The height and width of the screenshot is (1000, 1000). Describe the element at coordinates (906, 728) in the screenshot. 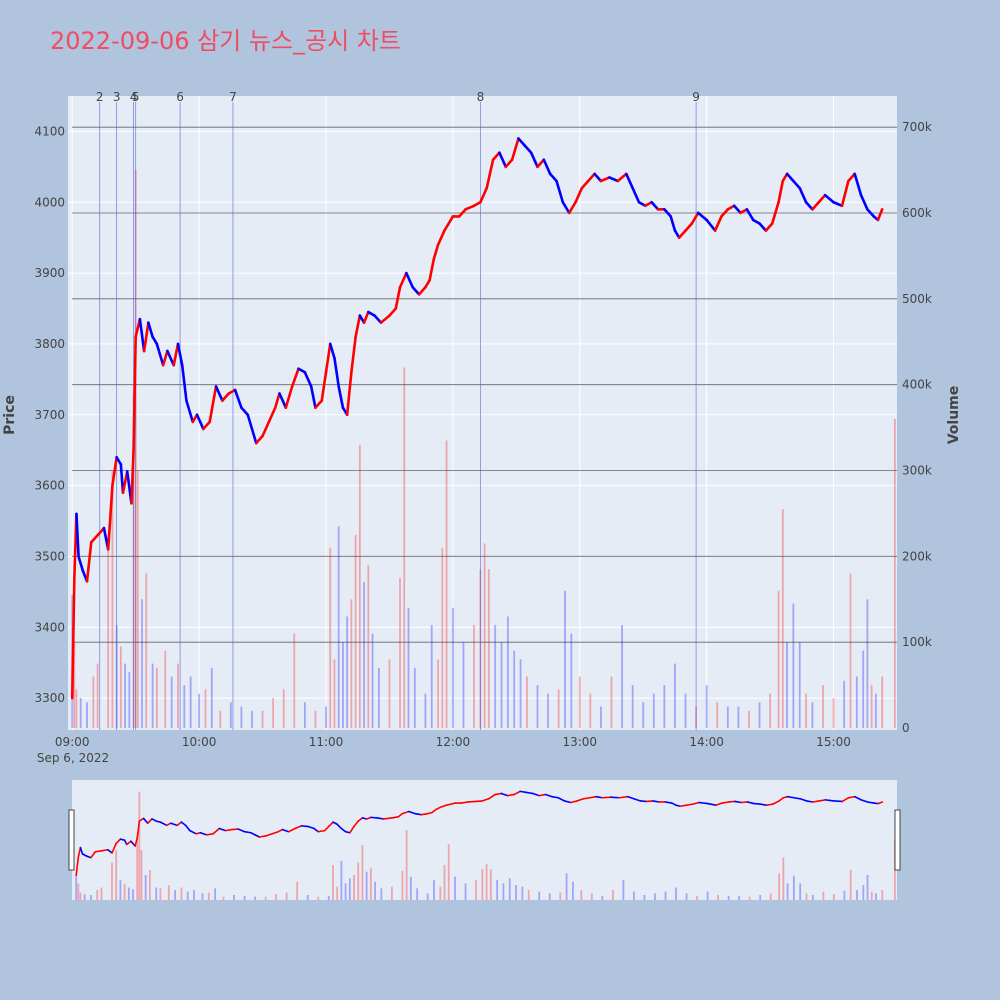

I see `volume-tick-label: 0` at that location.